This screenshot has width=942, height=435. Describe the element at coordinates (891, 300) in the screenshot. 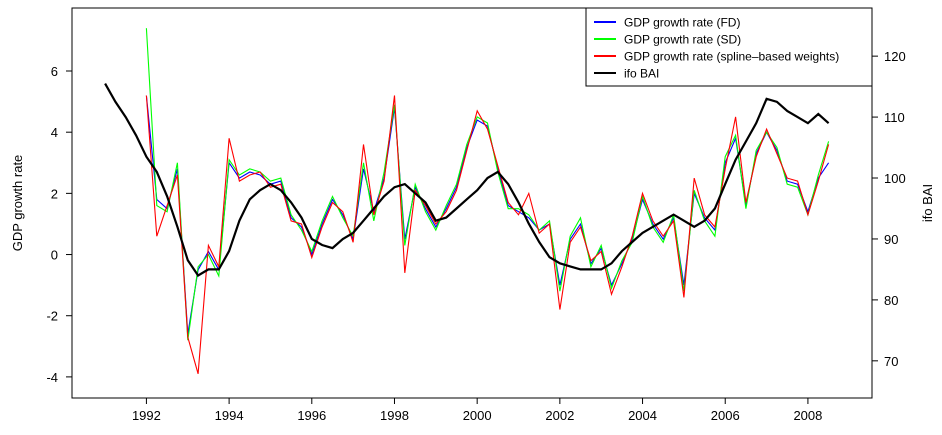

I see `y2-tick-label: 80` at that location.